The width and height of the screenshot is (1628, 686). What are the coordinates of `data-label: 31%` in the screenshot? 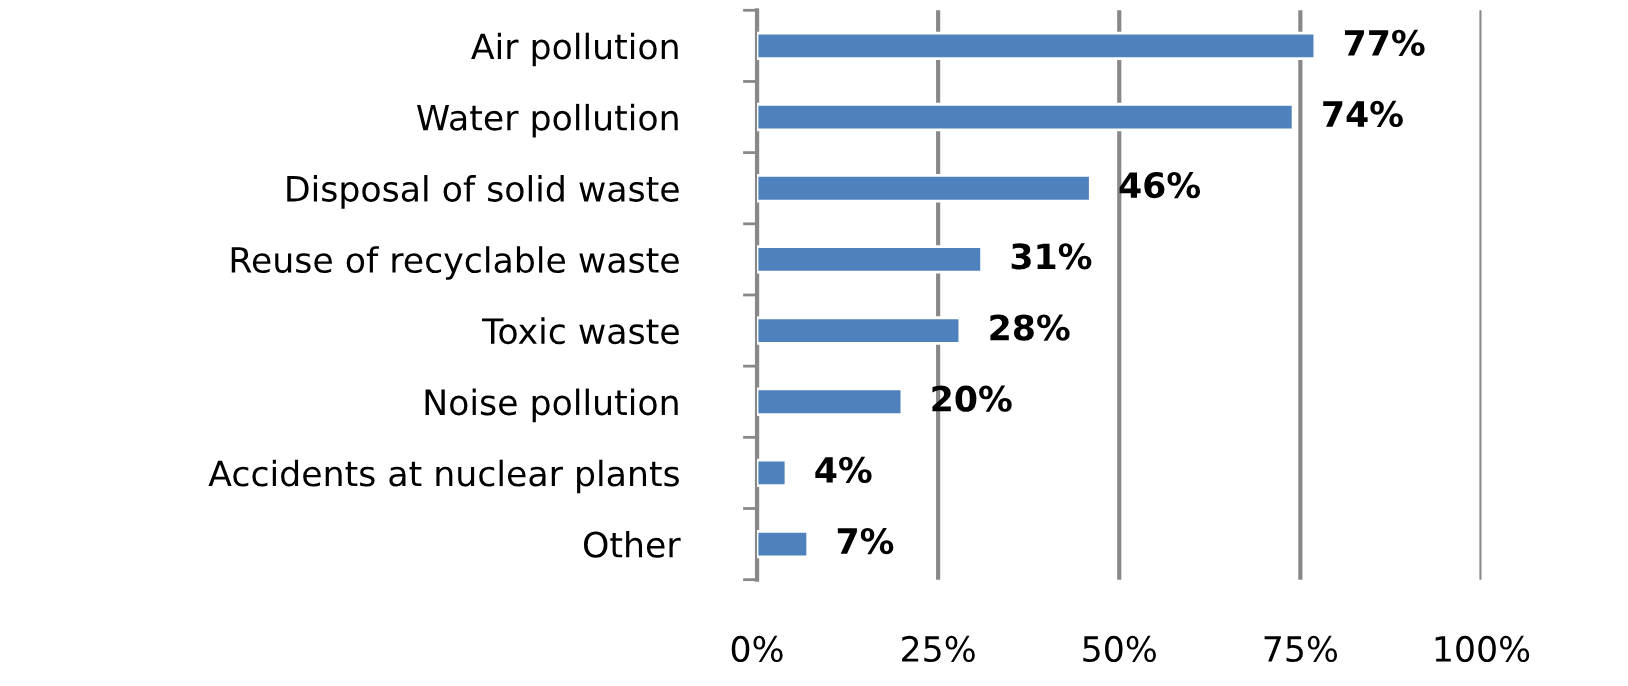 It's located at (1051, 256).